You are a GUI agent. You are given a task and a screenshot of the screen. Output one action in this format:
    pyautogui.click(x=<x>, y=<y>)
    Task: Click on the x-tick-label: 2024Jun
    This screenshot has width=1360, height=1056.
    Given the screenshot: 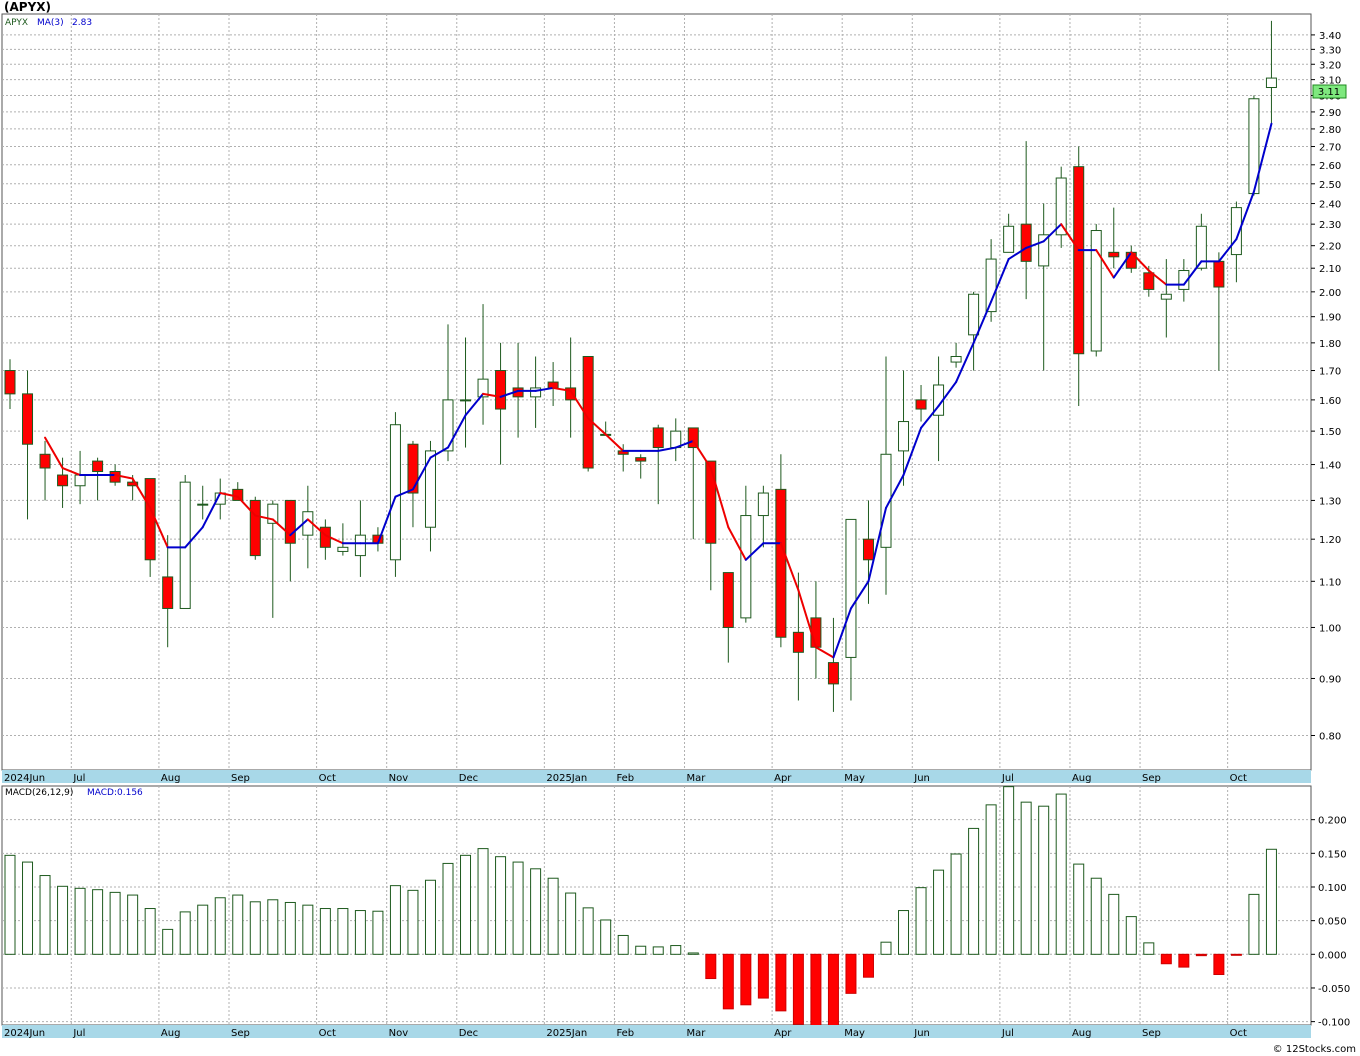 What is the action you would take?
    pyautogui.click(x=24, y=778)
    